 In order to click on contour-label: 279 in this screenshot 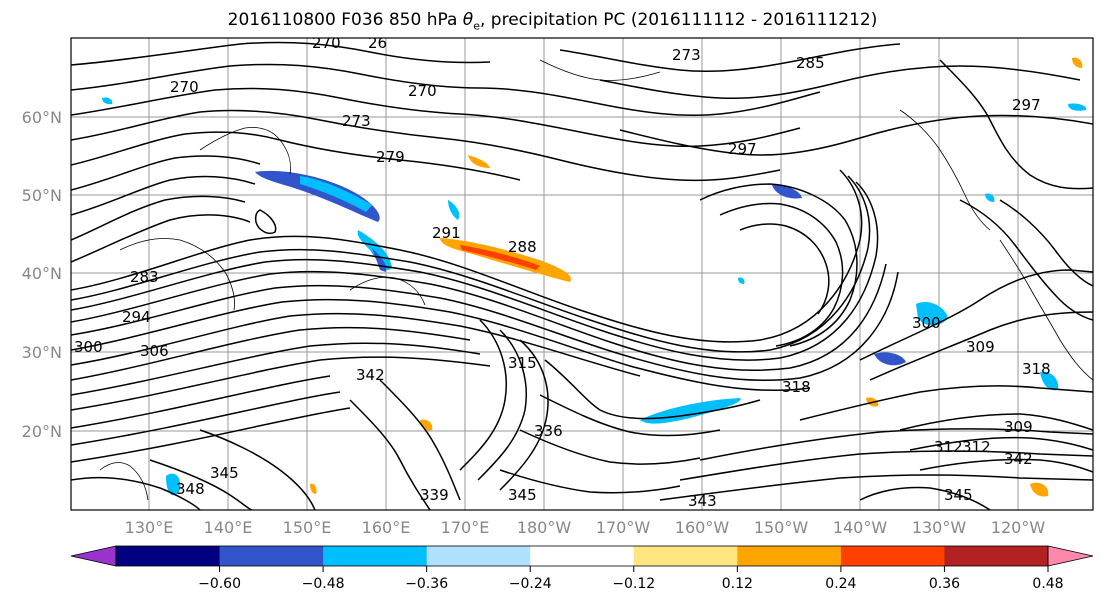, I will do `click(390, 157)`.